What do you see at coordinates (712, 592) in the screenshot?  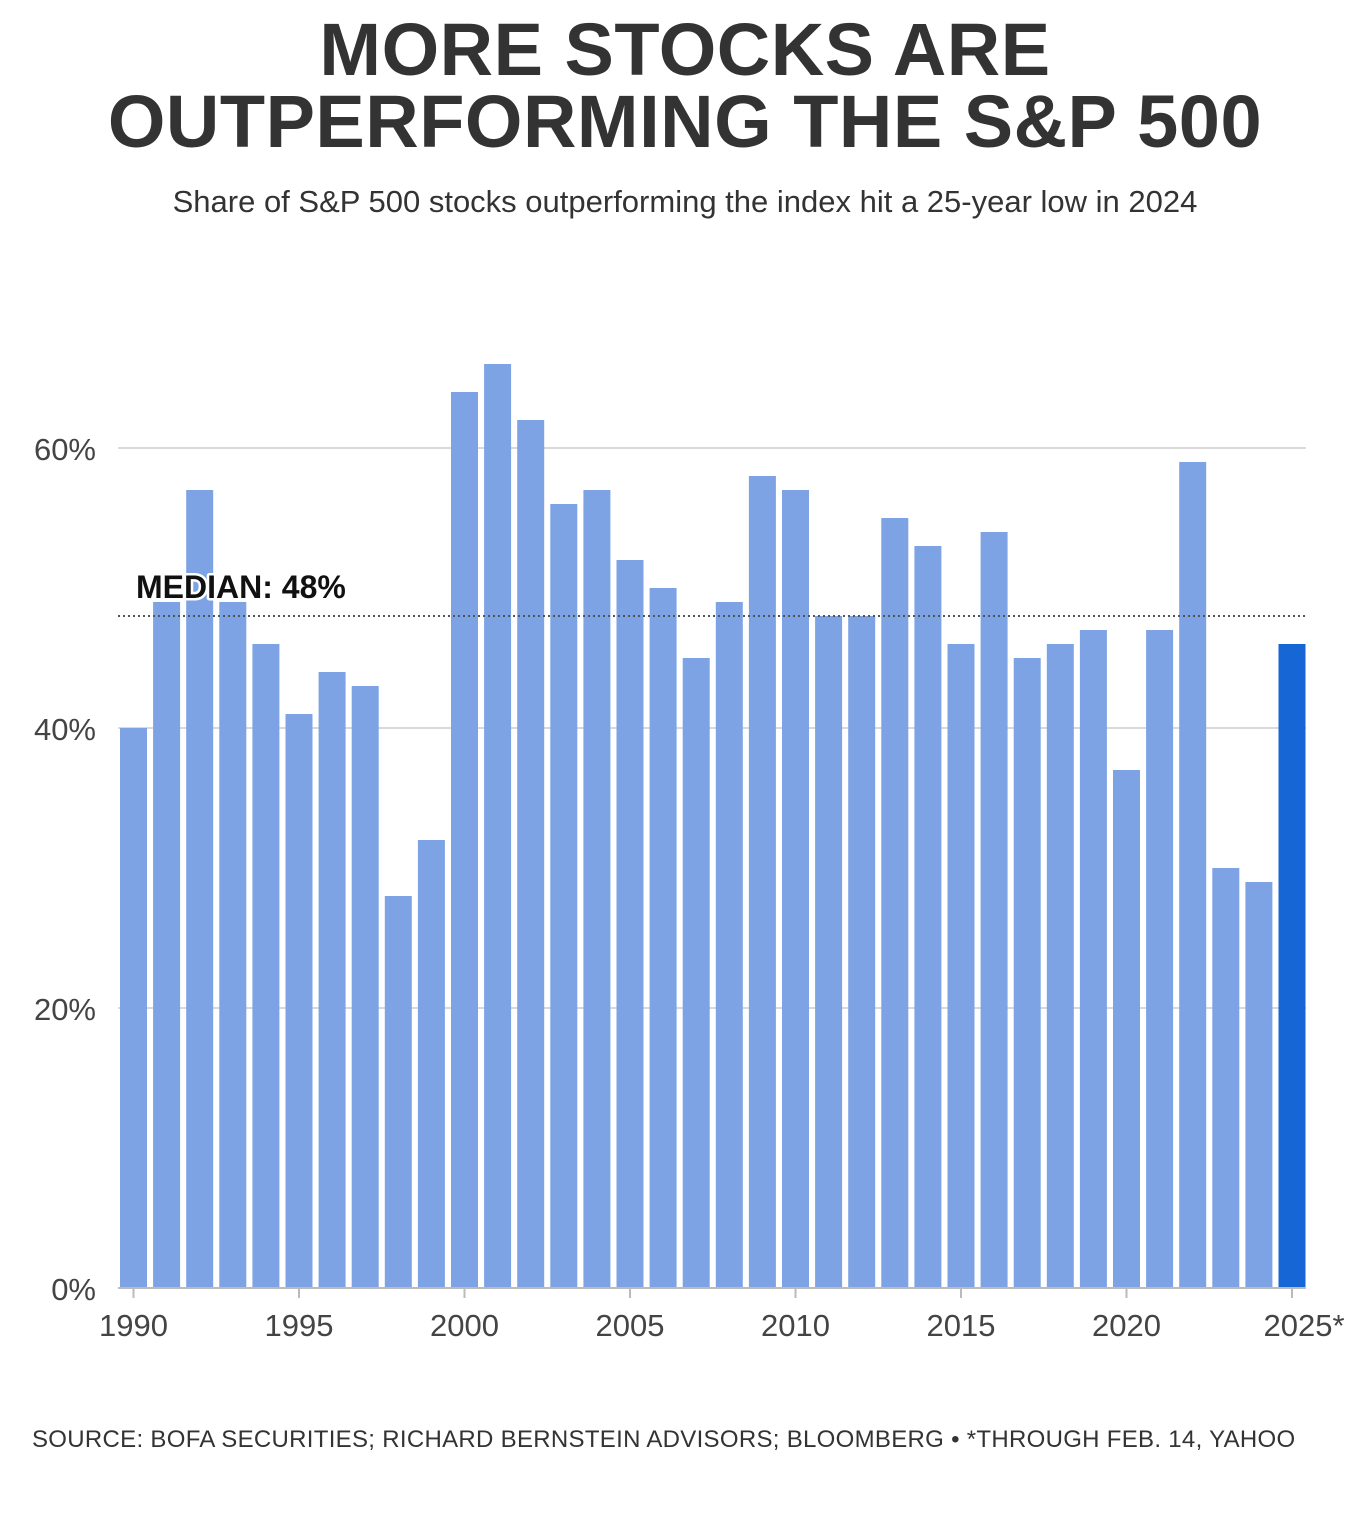 I see `median-layer: MEDIAN: 48%` at bounding box center [712, 592].